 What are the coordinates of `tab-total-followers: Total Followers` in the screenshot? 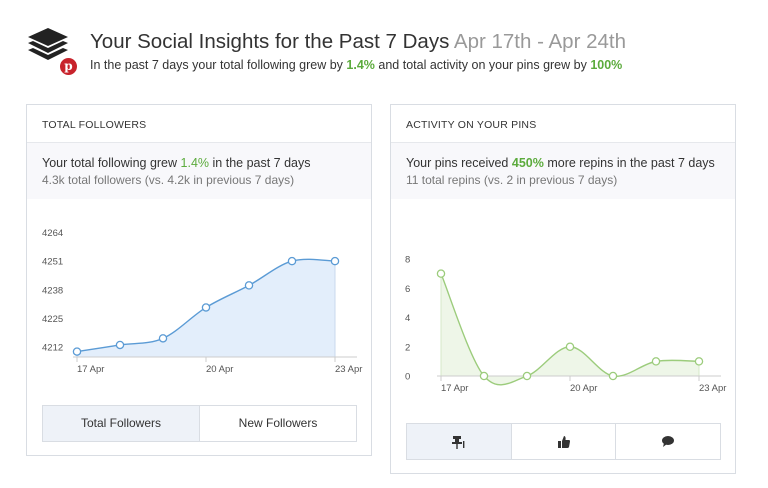 It's located at (121, 423).